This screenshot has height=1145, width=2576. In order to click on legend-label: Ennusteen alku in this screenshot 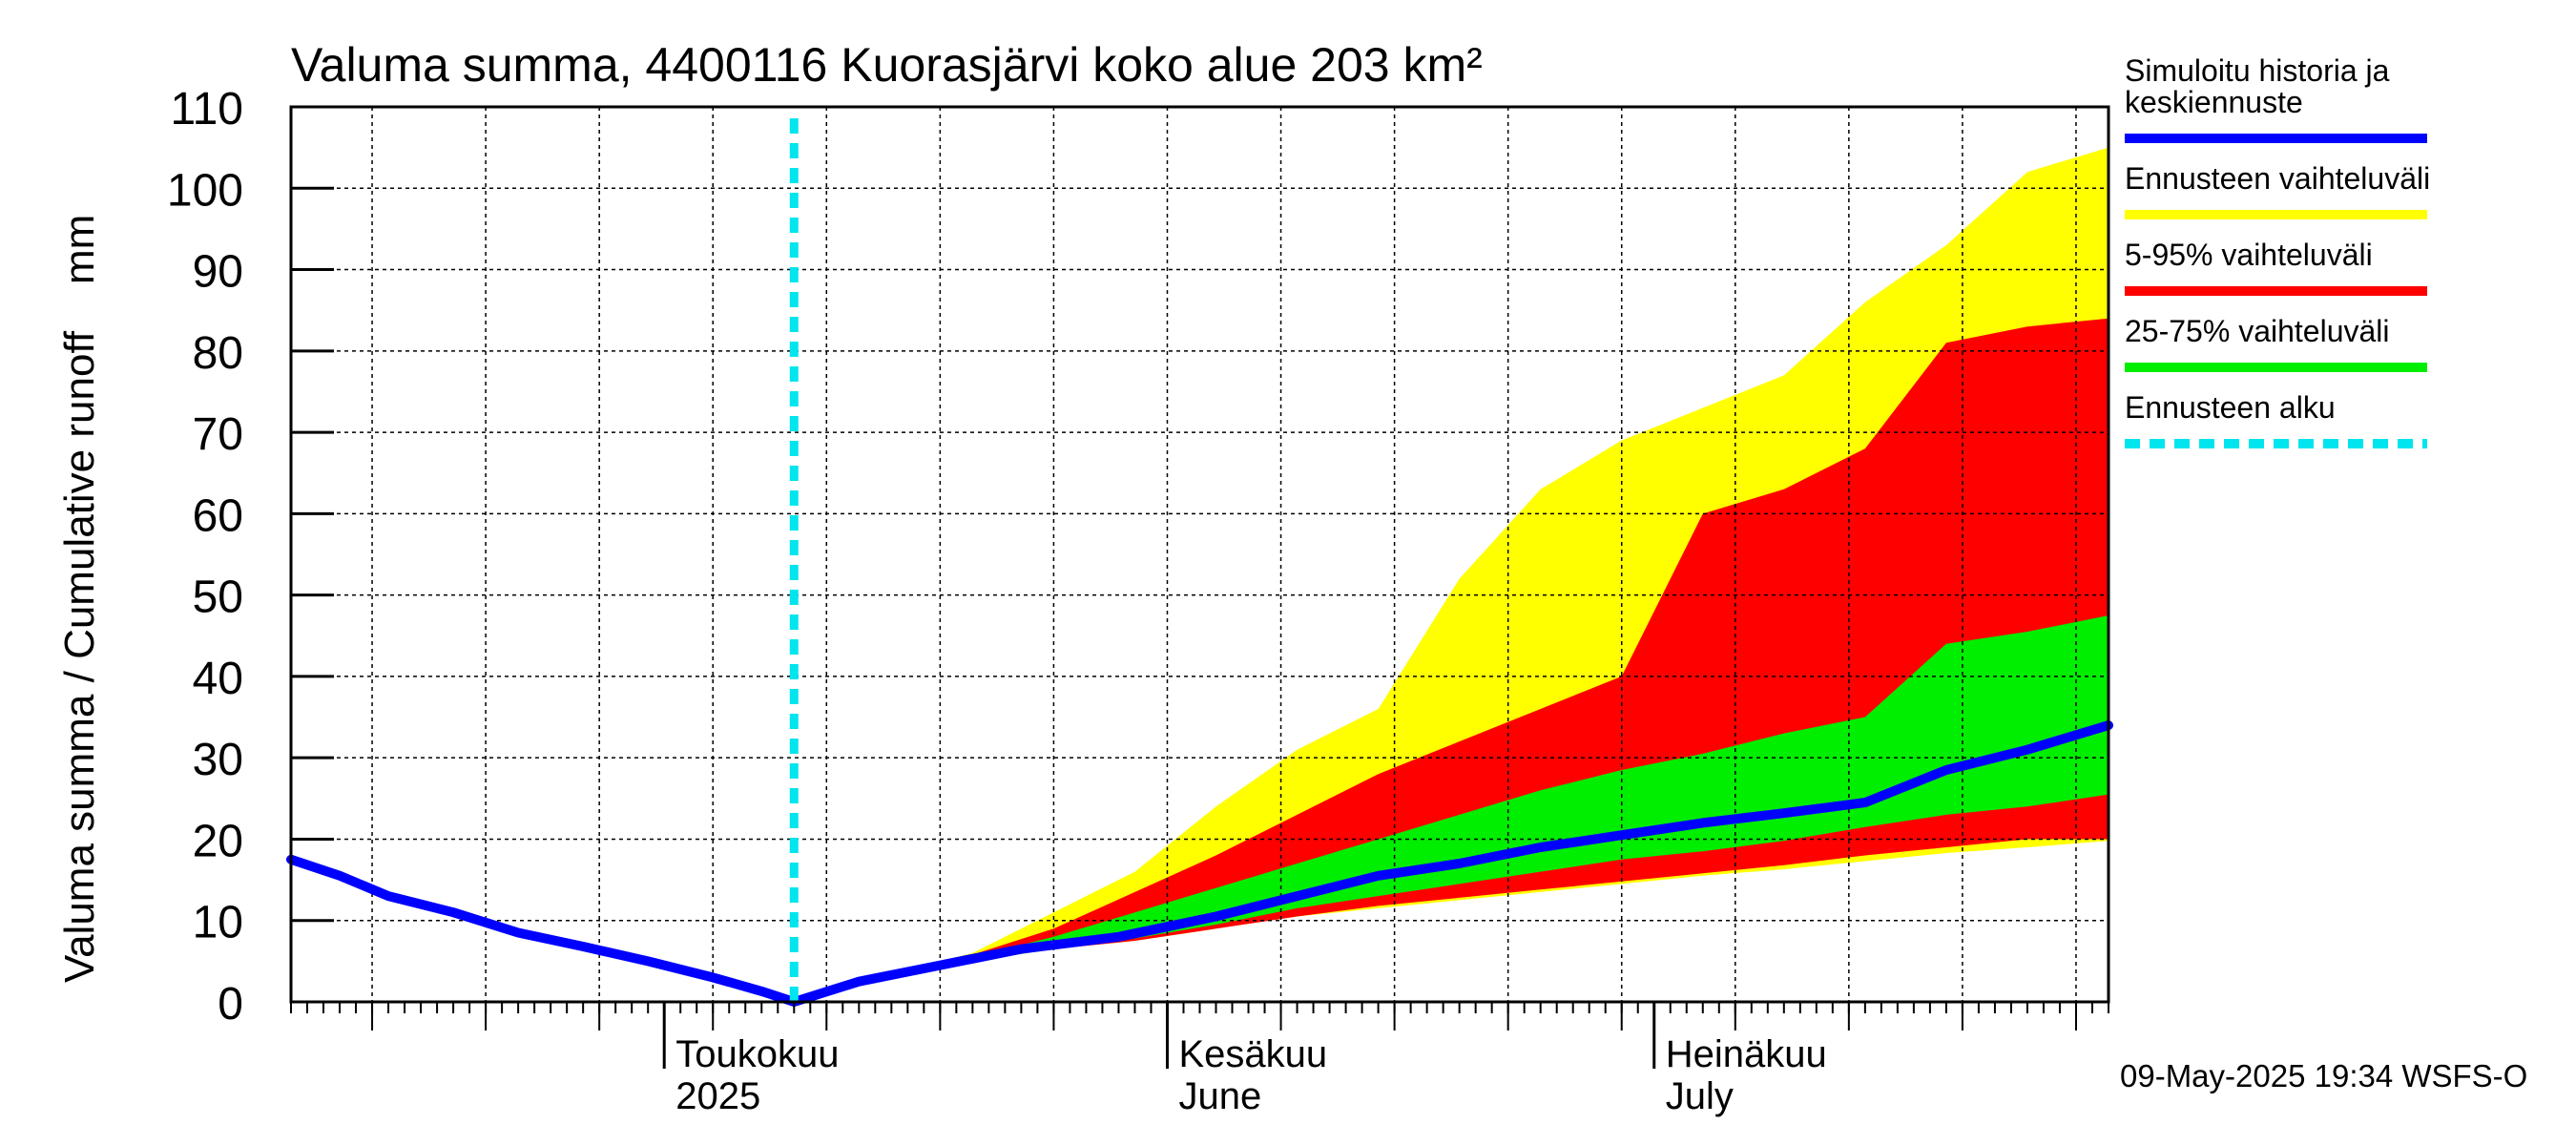, I will do `click(2230, 407)`.